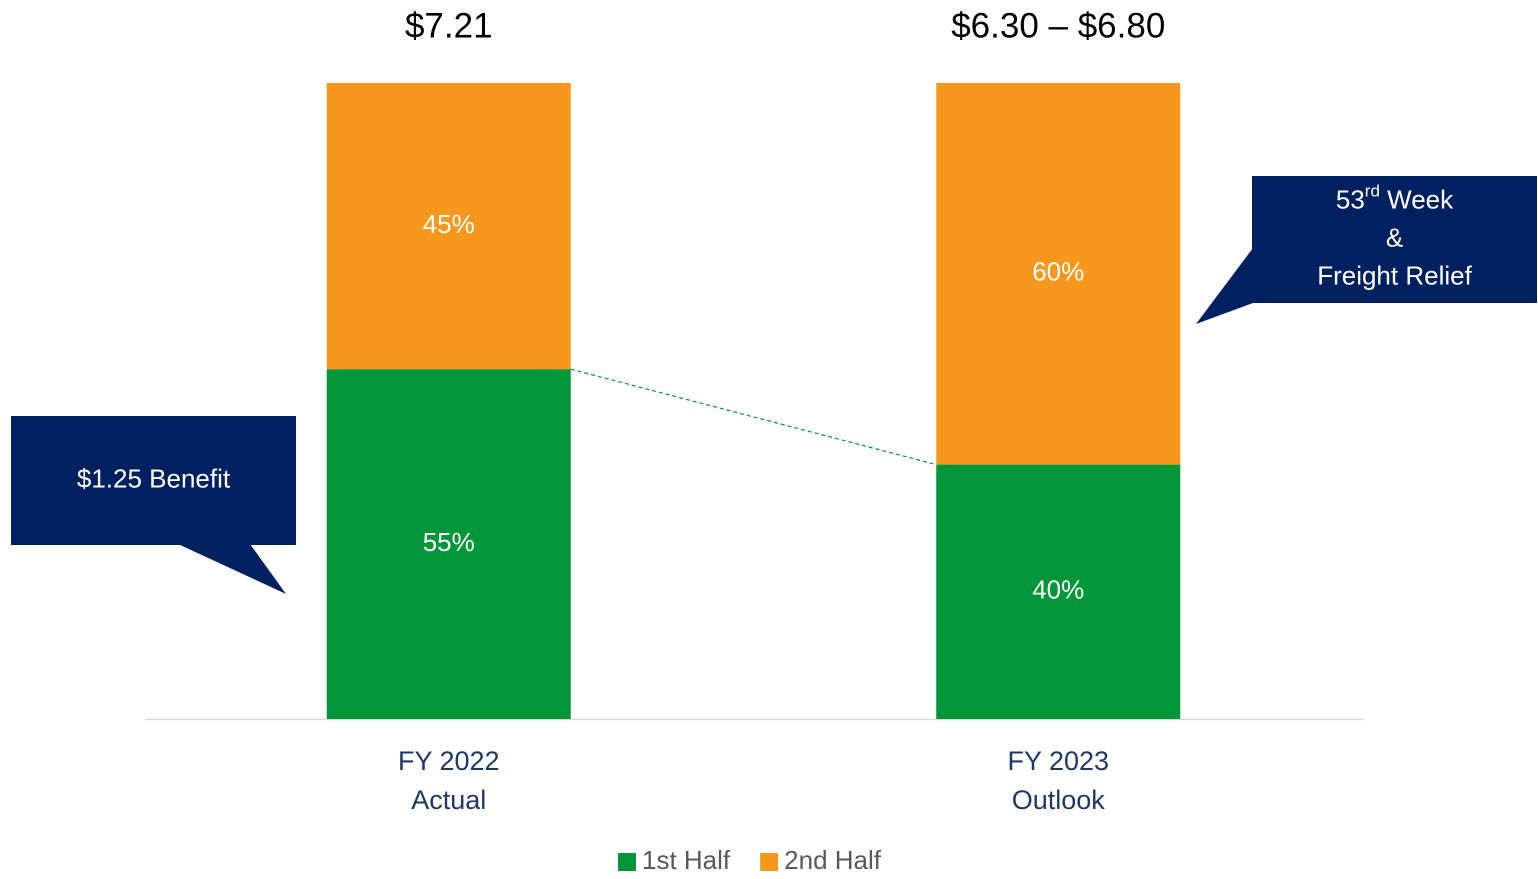 The image size is (1538, 879). I want to click on callout-text-part: 53, so click(1350, 199).